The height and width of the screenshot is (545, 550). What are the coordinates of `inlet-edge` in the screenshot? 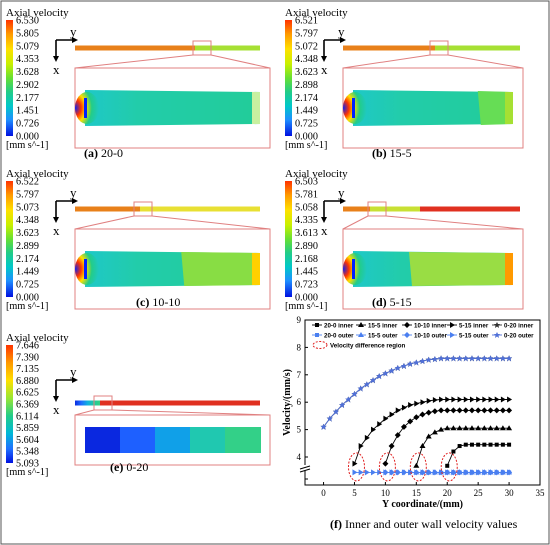 It's located at (85, 269).